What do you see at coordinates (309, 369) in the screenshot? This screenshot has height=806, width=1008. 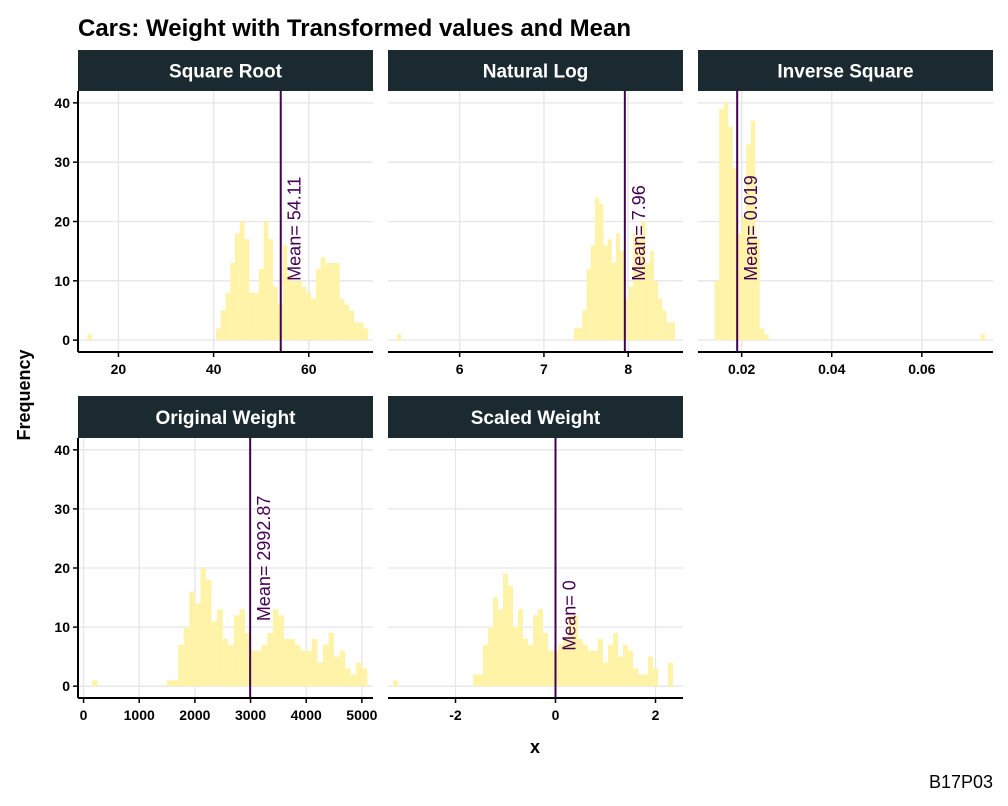 I see `x-tick-label: 60` at bounding box center [309, 369].